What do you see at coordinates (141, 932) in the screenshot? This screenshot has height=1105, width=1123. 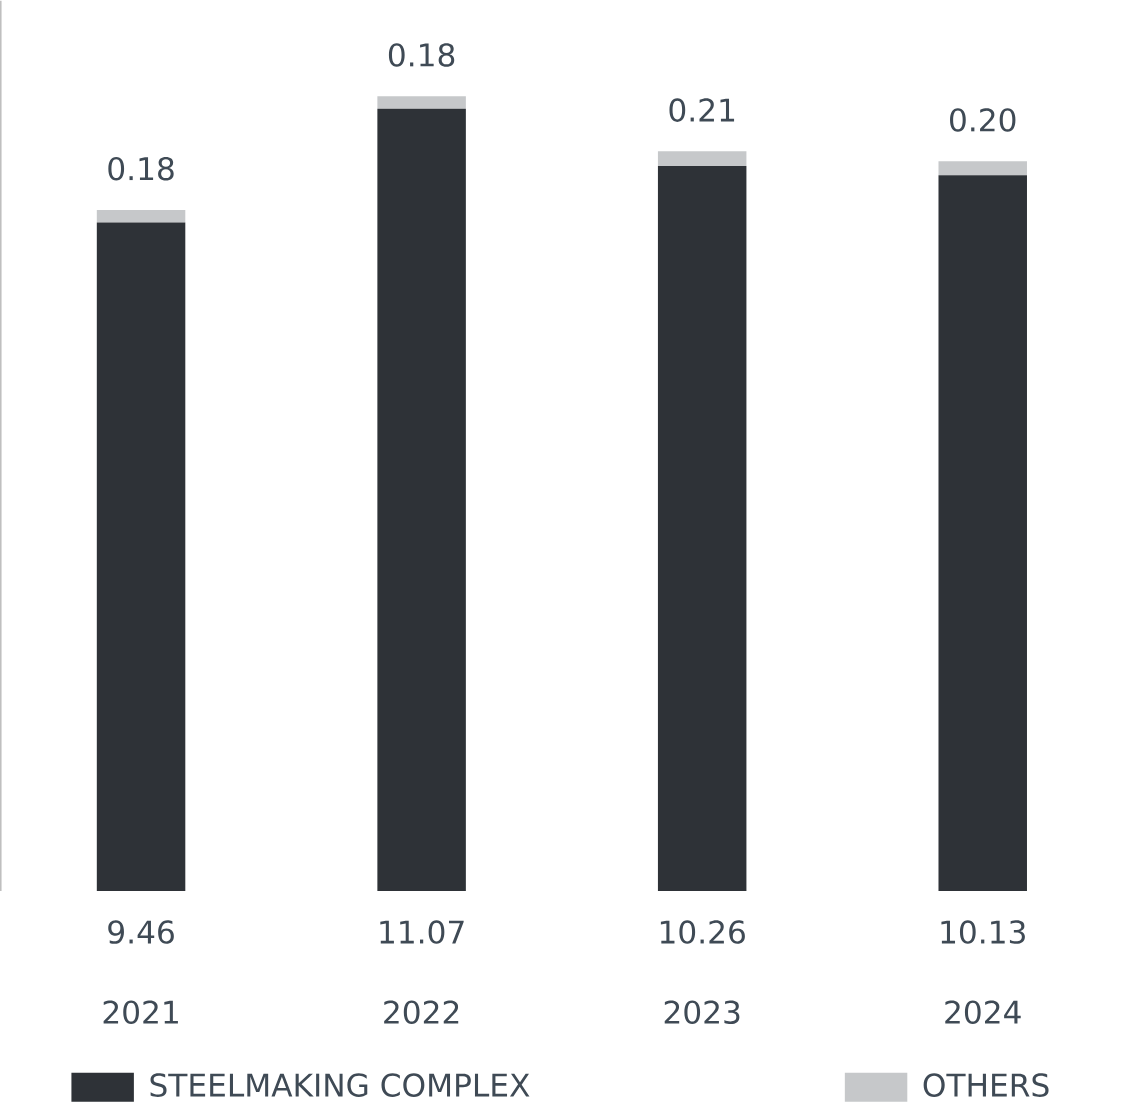 I see `data-label: 9.46` at bounding box center [141, 932].